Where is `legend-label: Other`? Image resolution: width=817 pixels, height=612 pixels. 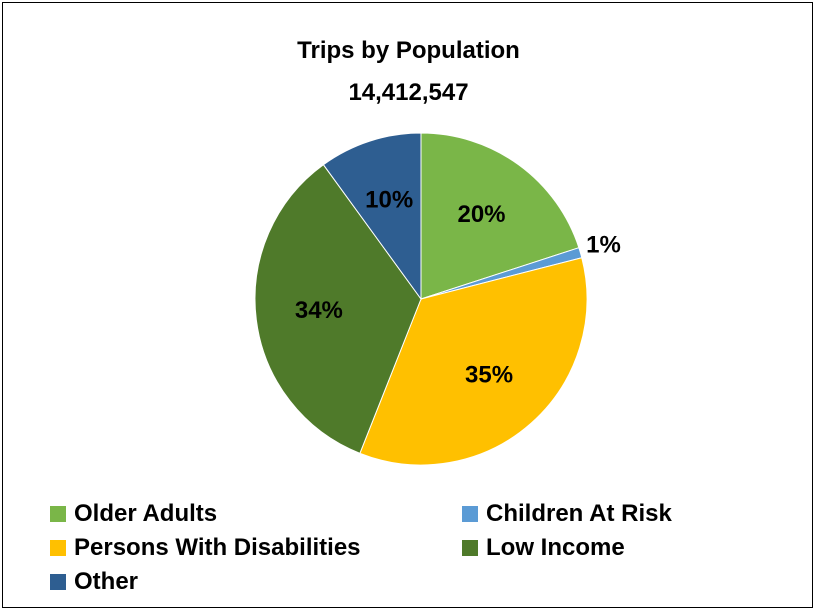 legend-label: Other is located at coordinates (106, 581).